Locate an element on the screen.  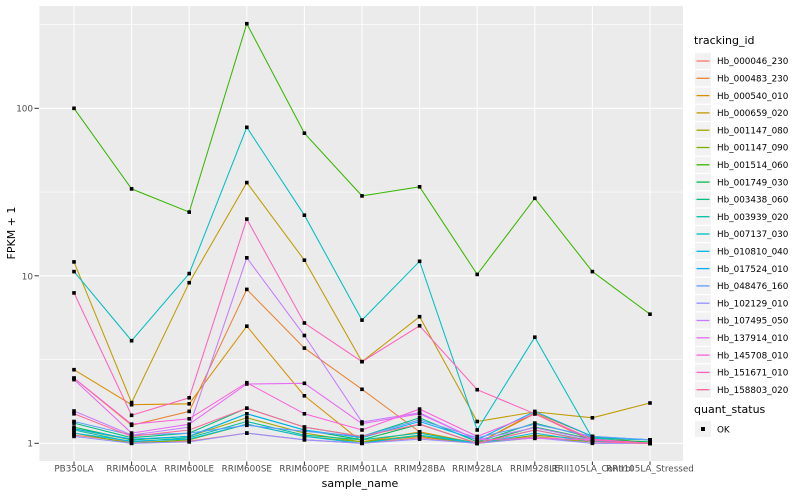
legend-item-label: Hb_158803_020 is located at coordinates (753, 391).